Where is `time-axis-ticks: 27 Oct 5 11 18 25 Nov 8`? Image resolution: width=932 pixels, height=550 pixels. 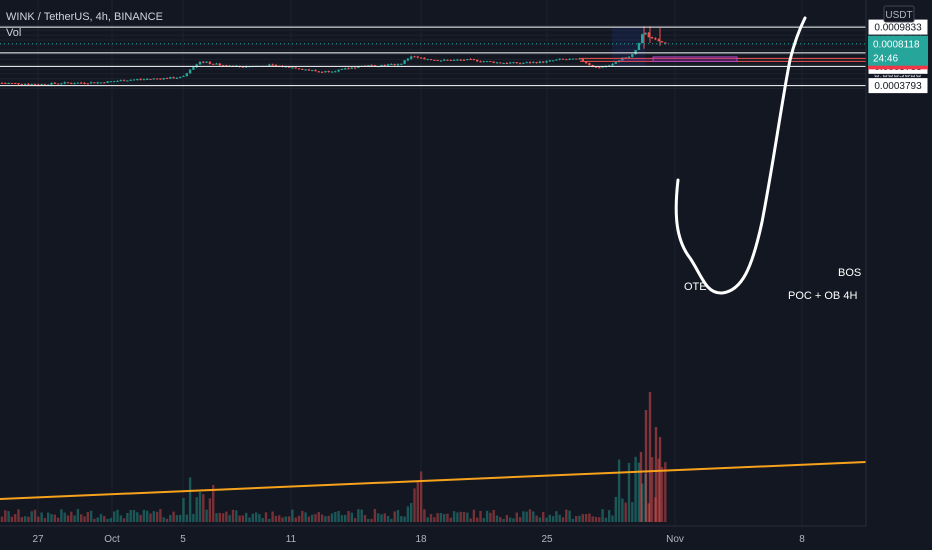
time-axis-ticks: 27 Oct 5 11 18 25 Nov 8 is located at coordinates (418, 539).